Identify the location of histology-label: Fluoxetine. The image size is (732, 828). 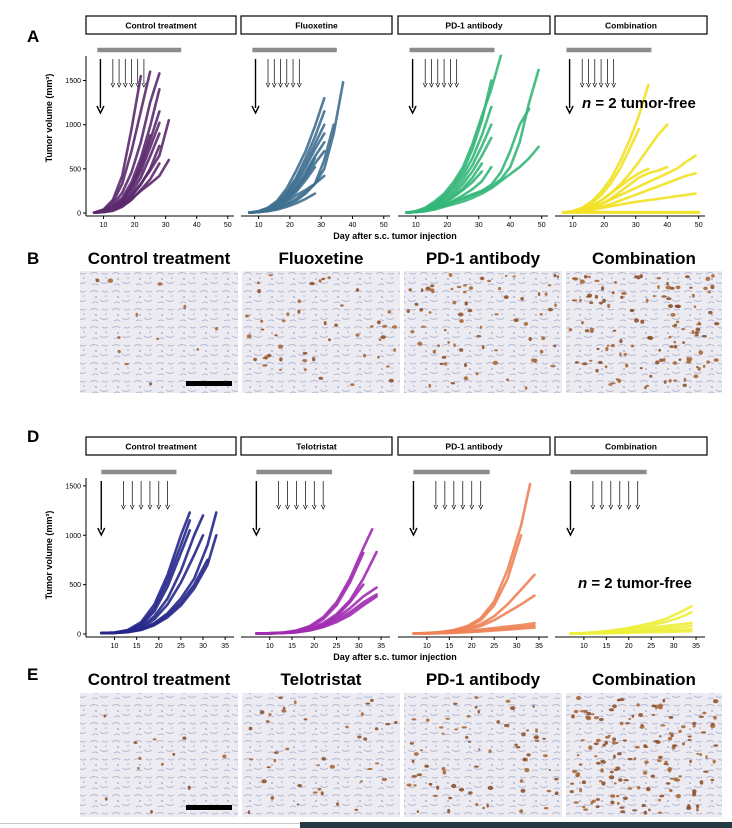
(320, 258).